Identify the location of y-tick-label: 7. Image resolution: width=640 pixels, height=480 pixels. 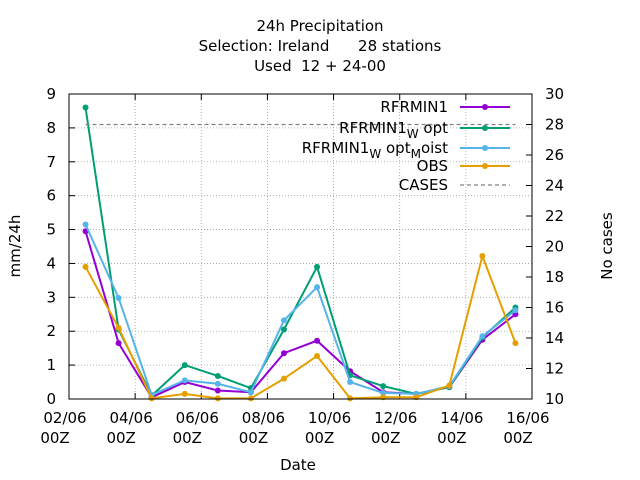
(51, 162).